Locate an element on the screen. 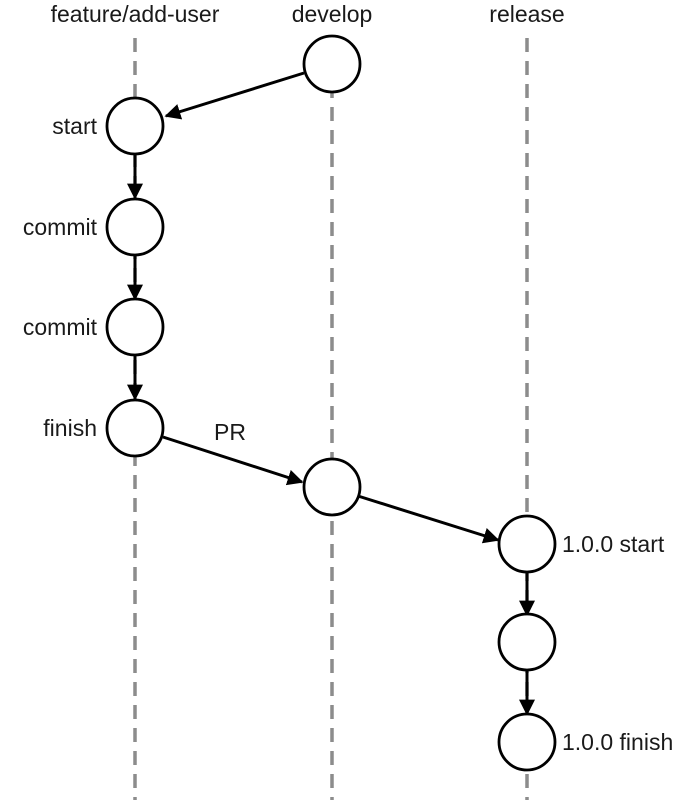  edge-finish-to-develop-pr is located at coordinates (233, 460).